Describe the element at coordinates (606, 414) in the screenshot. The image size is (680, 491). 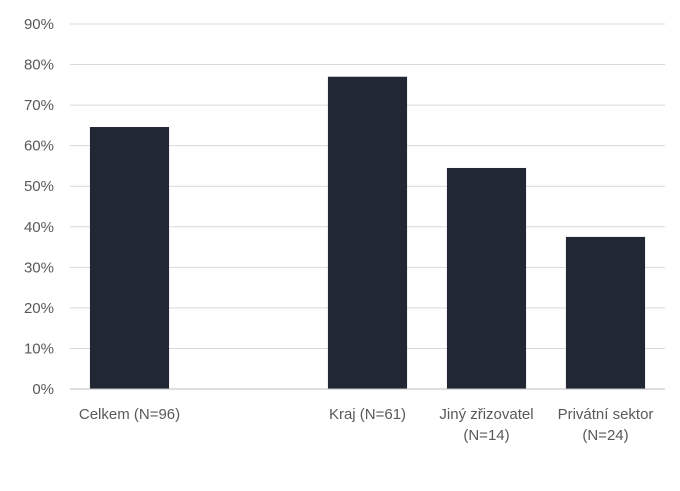
I see `x-tick-label: Privátní sektor` at that location.